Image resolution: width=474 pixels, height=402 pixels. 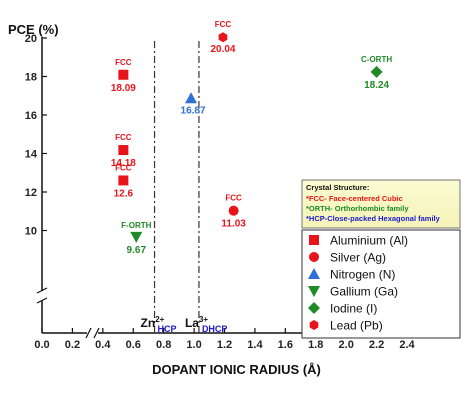 What do you see at coordinates (136, 225) in the screenshot?
I see `point-structure-tag: F-ORTH` at bounding box center [136, 225].